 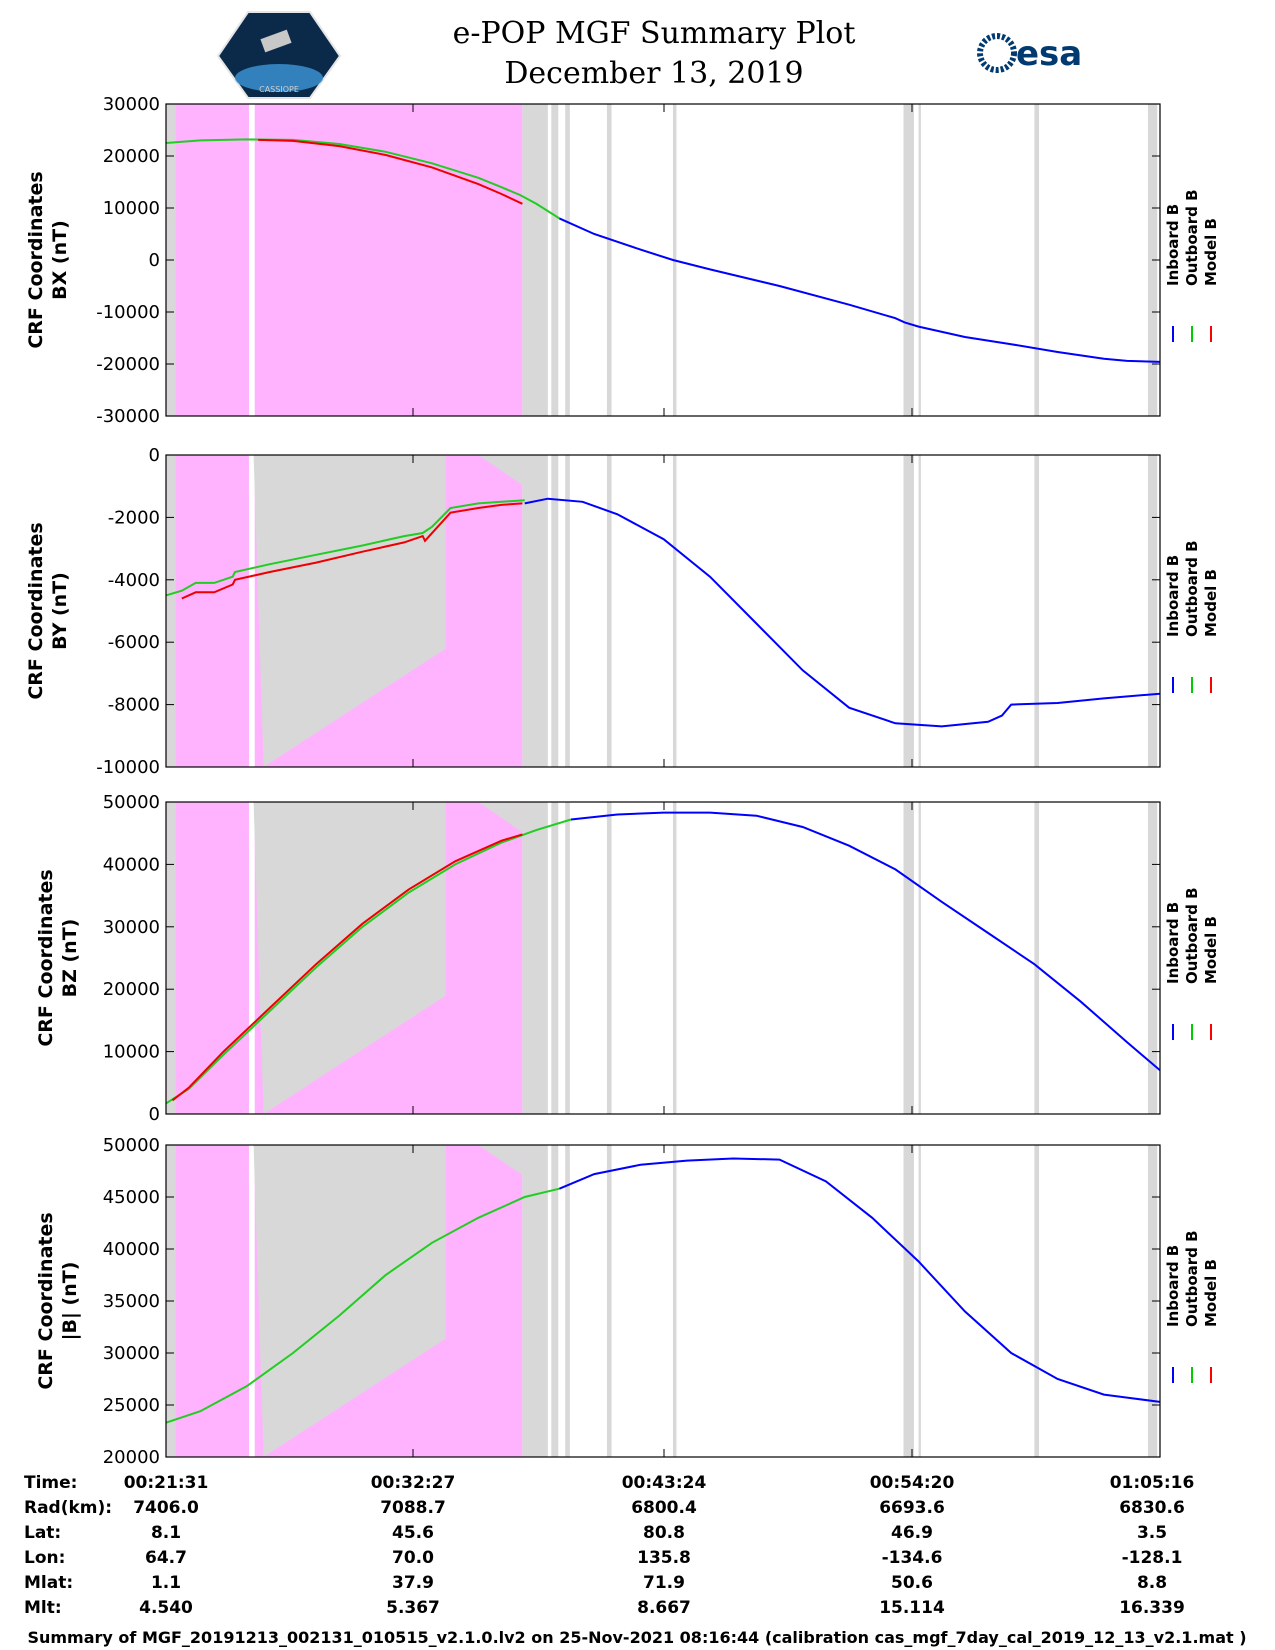 I want to click on info-cell: 64.7, so click(x=166, y=1558).